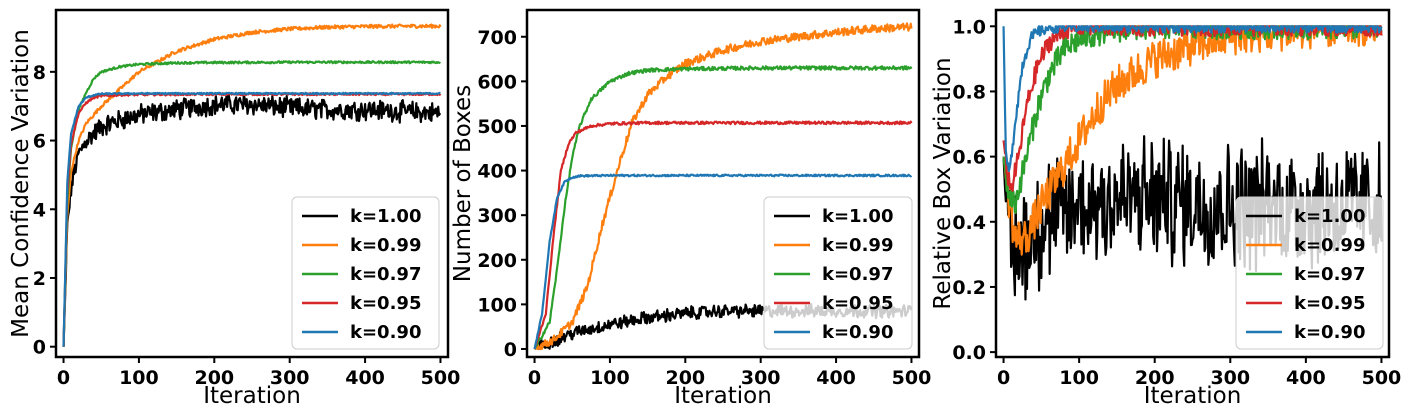 The width and height of the screenshot is (1421, 415). I want to click on y-axis-label: Relative Box Variation, so click(943, 183).